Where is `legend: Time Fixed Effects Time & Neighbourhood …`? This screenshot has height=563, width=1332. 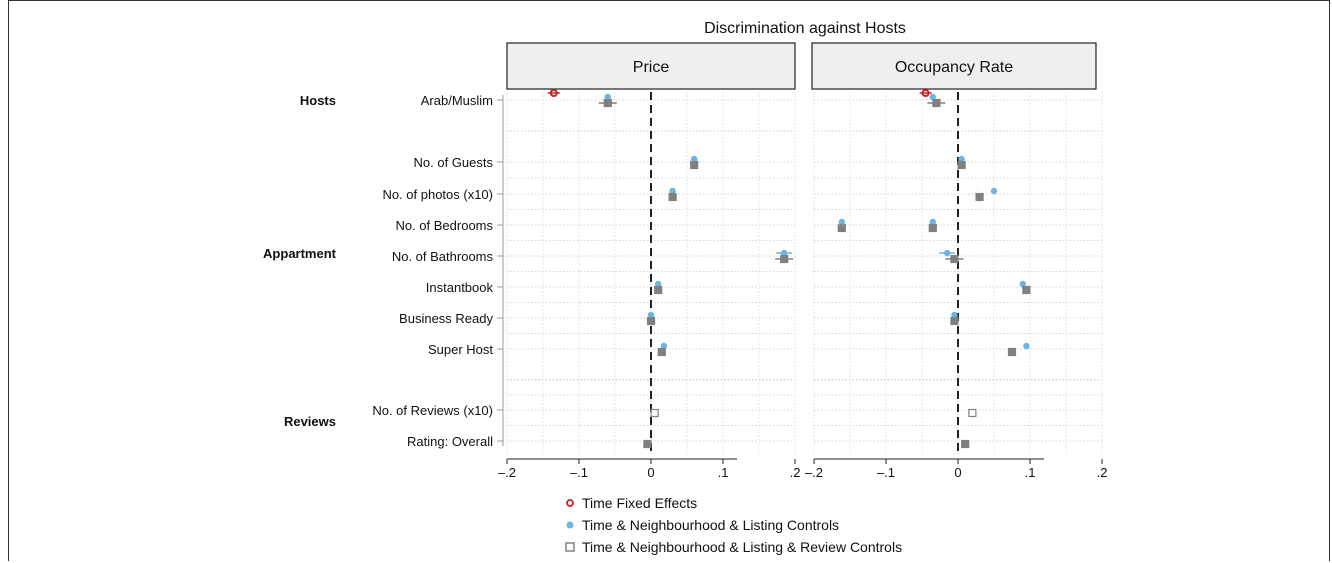 legend: Time Fixed Effects Time & Neighbourhood … is located at coordinates (733, 525).